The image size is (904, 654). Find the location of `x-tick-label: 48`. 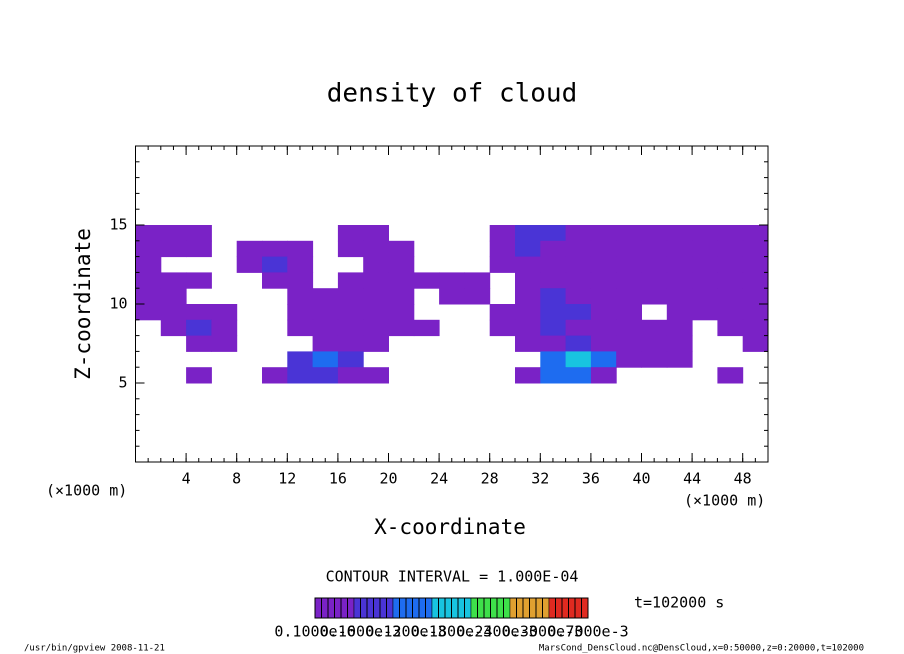

x-tick-label: 48 is located at coordinates (743, 479).